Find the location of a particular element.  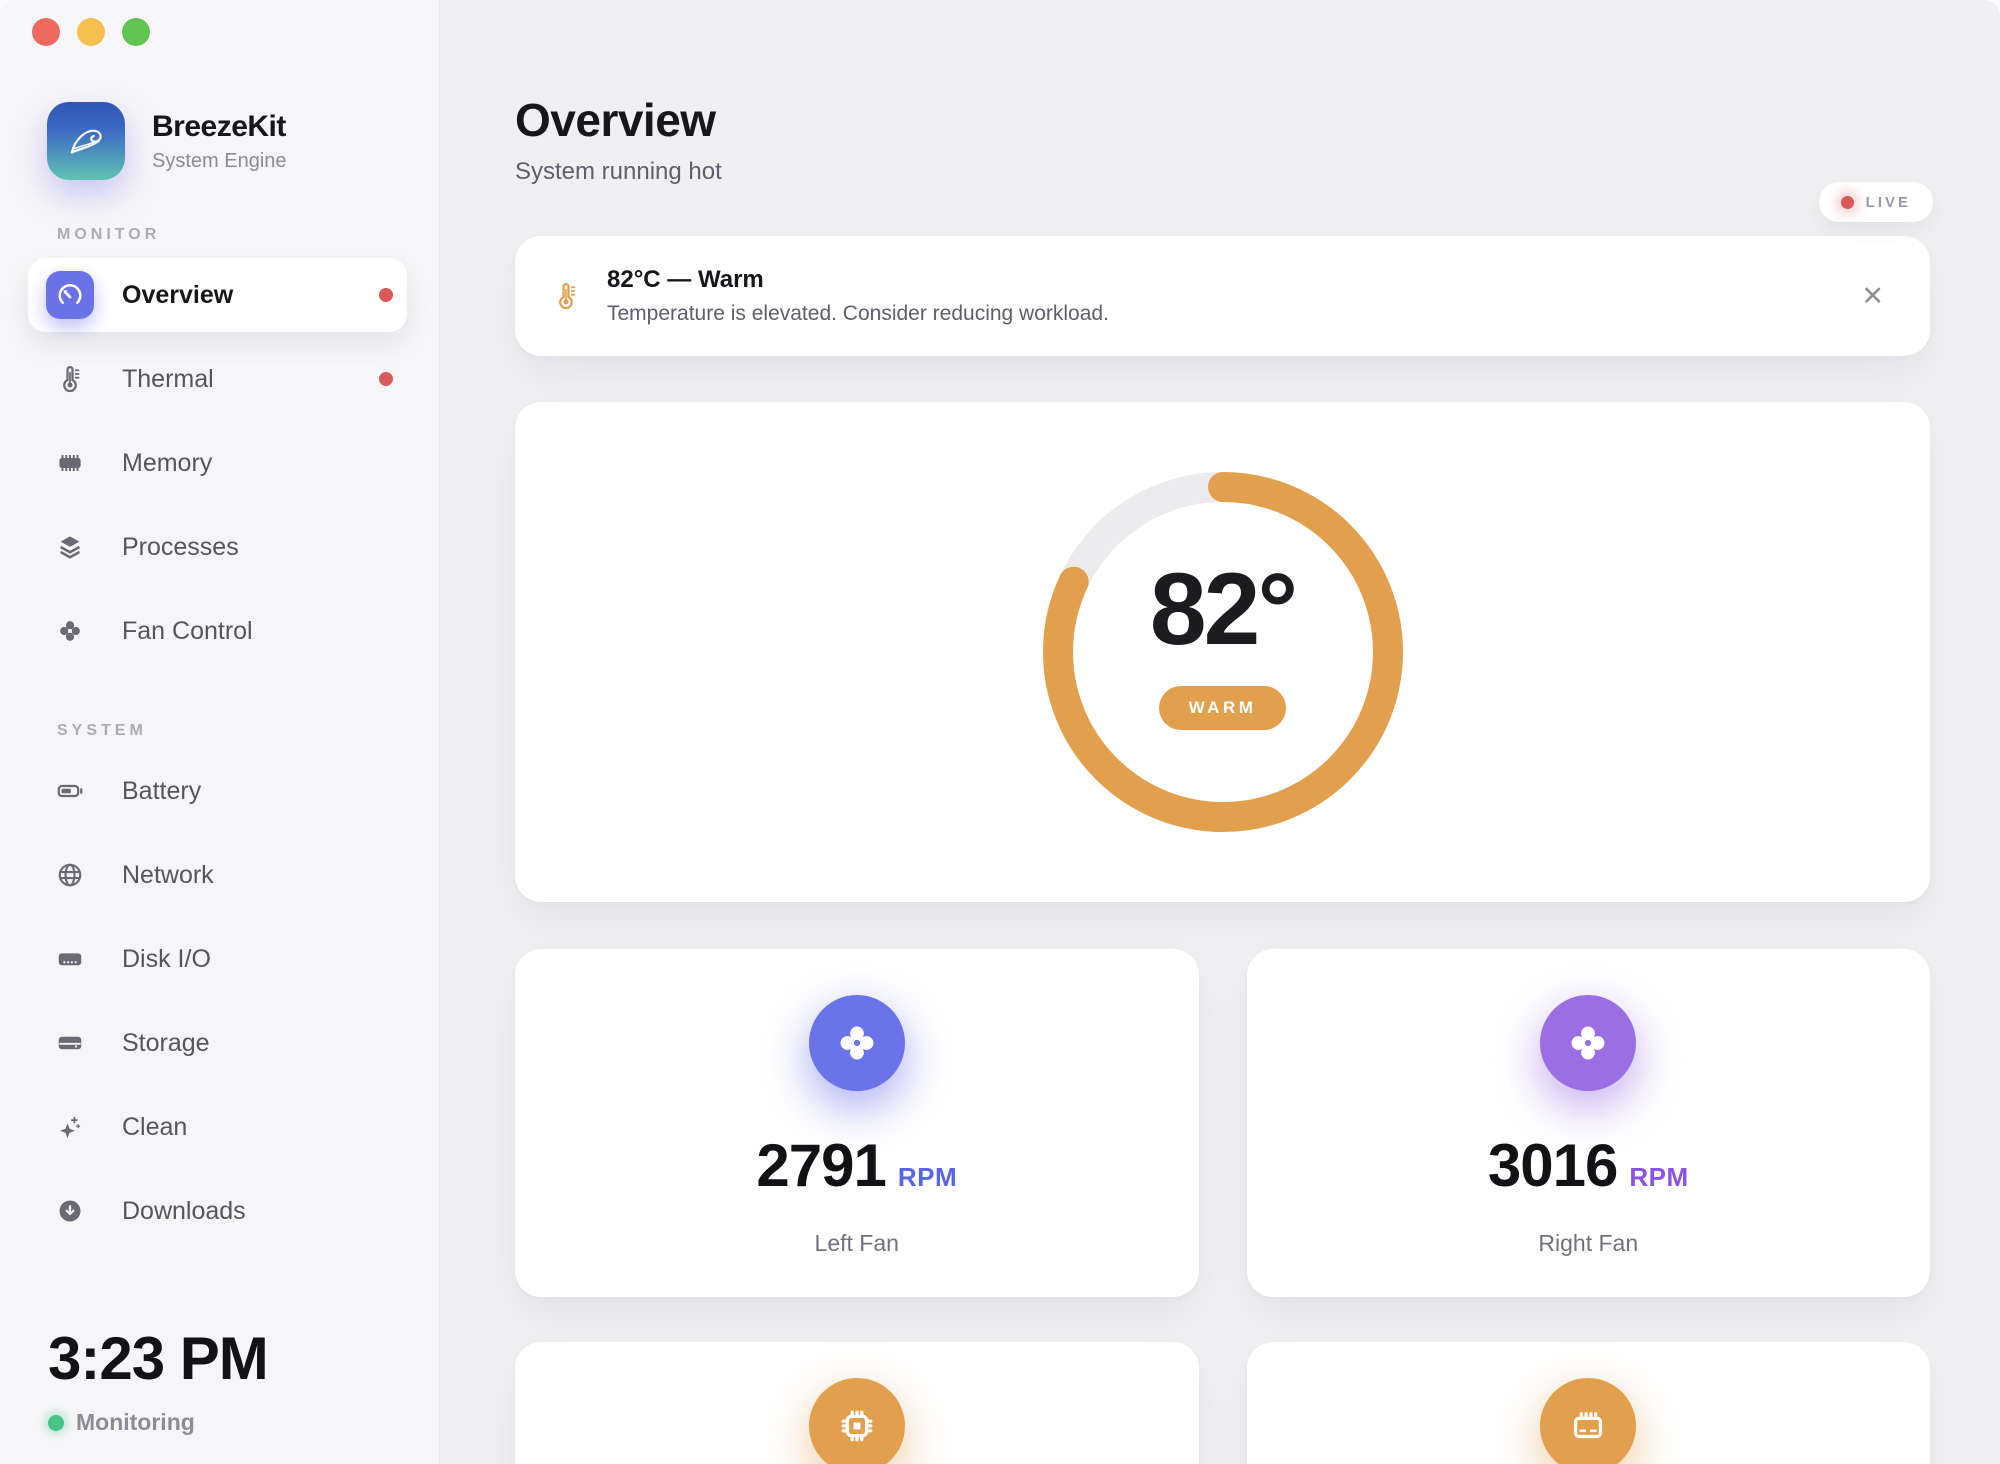

storage-drive-icon is located at coordinates (70, 1043).